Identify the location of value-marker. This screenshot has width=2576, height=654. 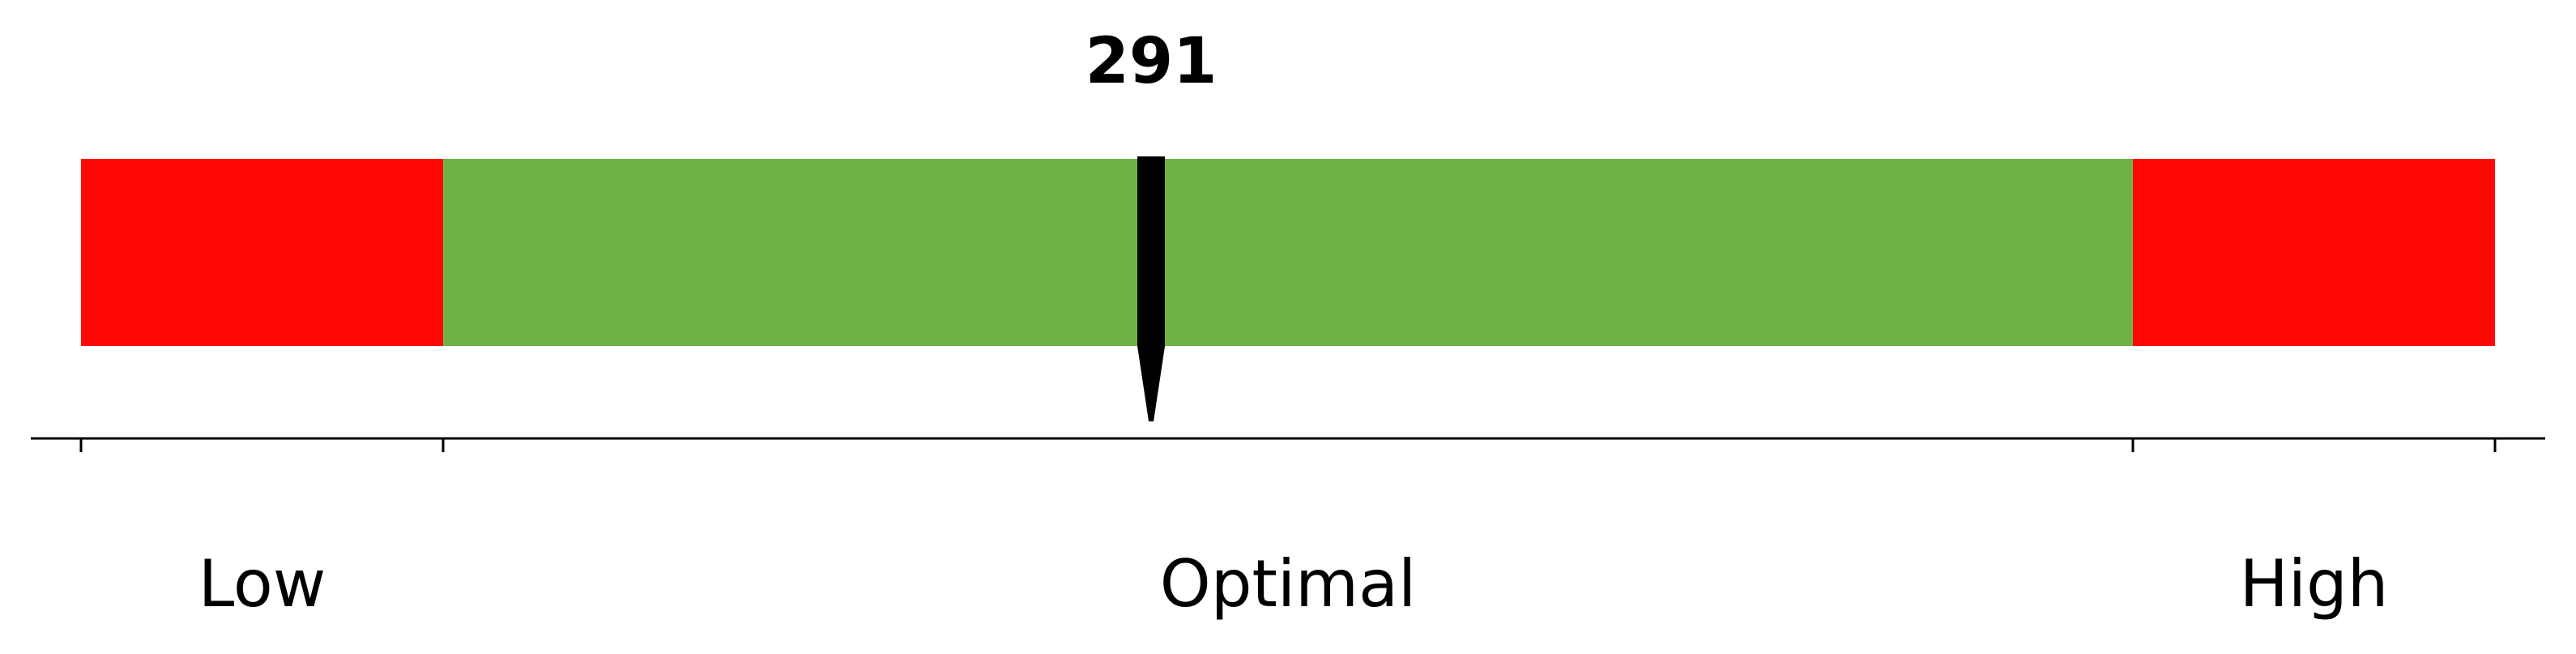
(1151, 288).